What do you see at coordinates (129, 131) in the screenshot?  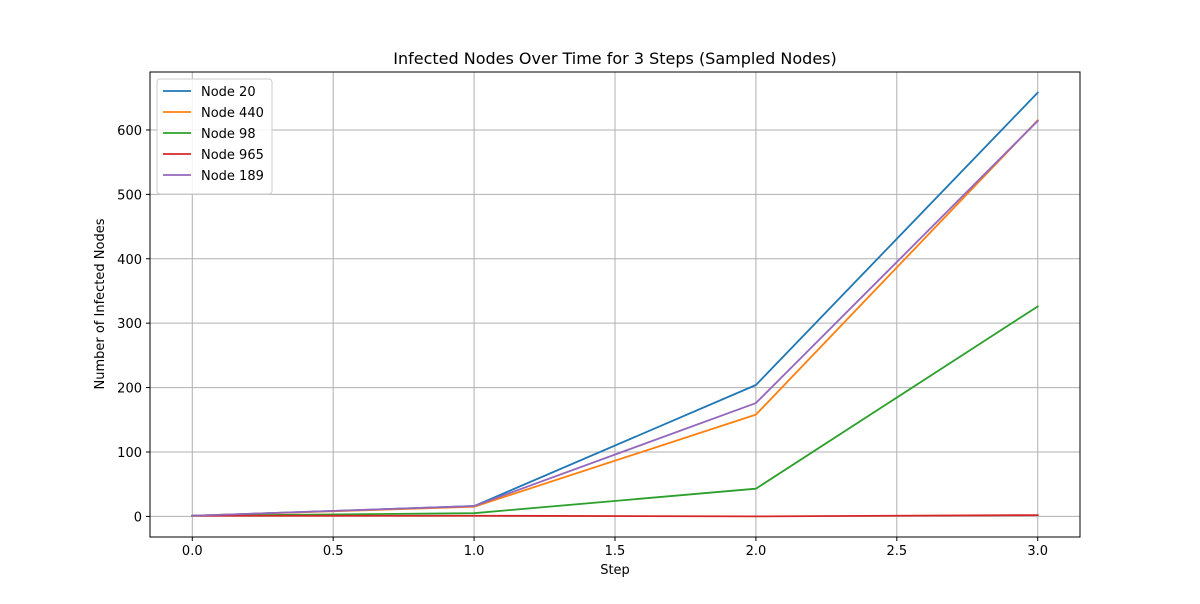 I see `y-tick-label: 600` at bounding box center [129, 131].